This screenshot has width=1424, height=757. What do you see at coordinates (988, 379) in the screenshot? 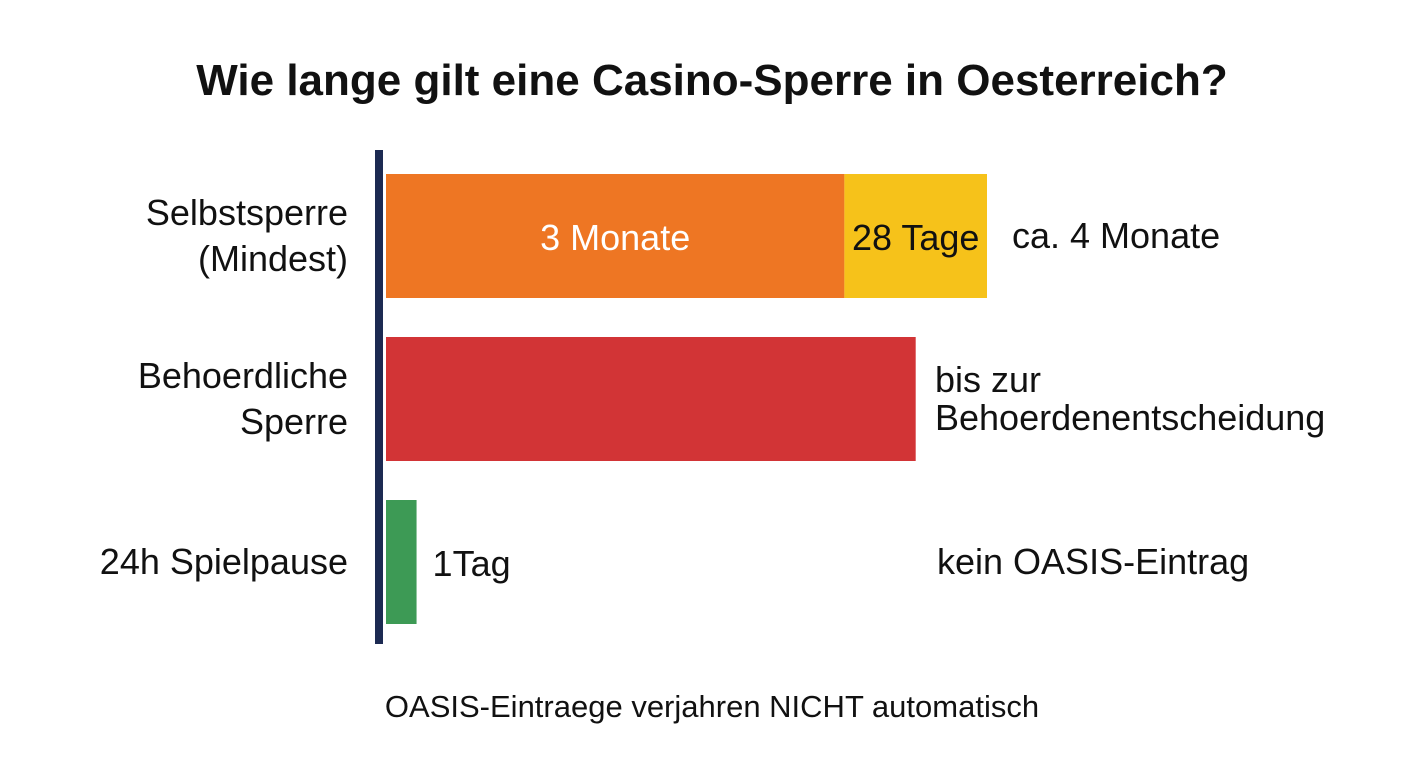
I see `bar-annotation: bis zur` at bounding box center [988, 379].